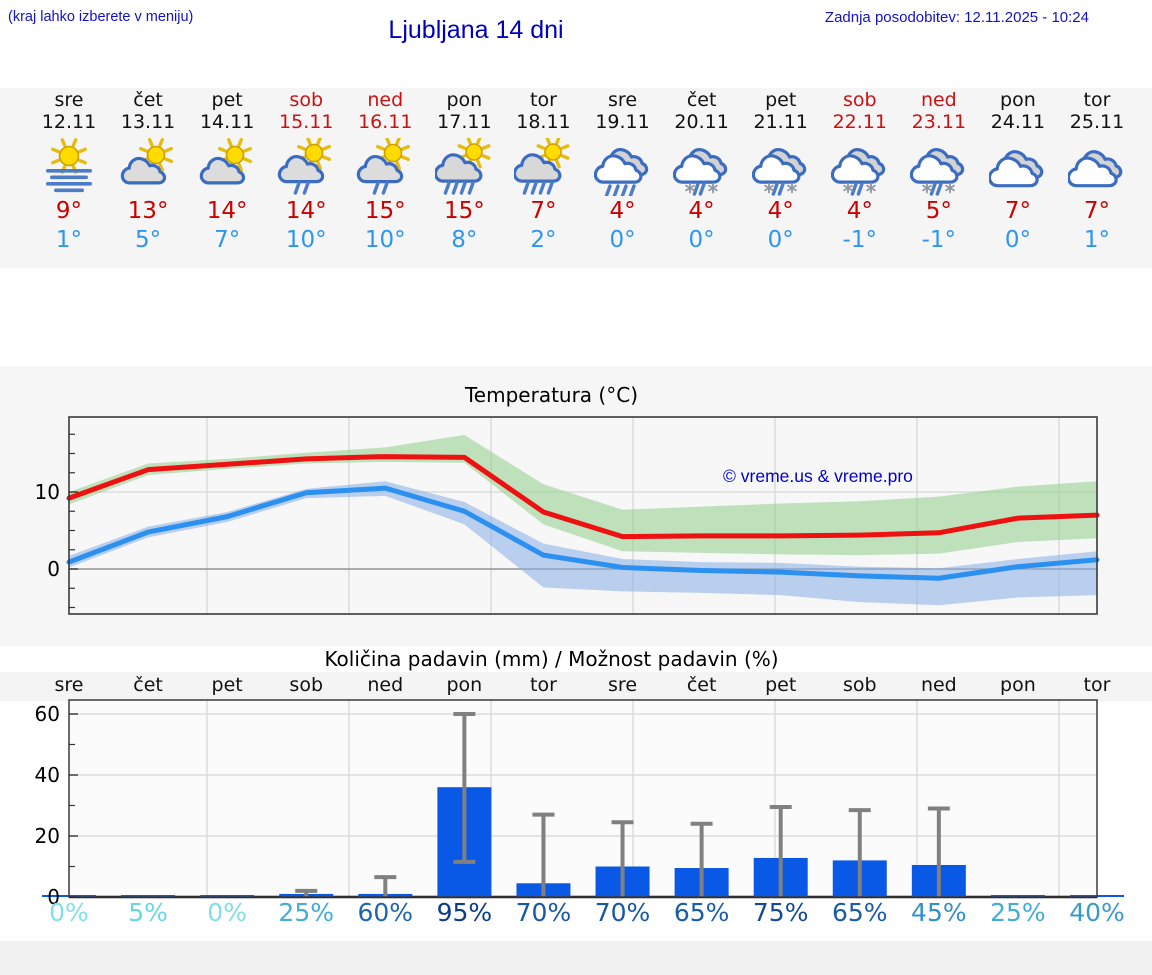  What do you see at coordinates (543, 100) in the screenshot?
I see `day-name: tor` at bounding box center [543, 100].